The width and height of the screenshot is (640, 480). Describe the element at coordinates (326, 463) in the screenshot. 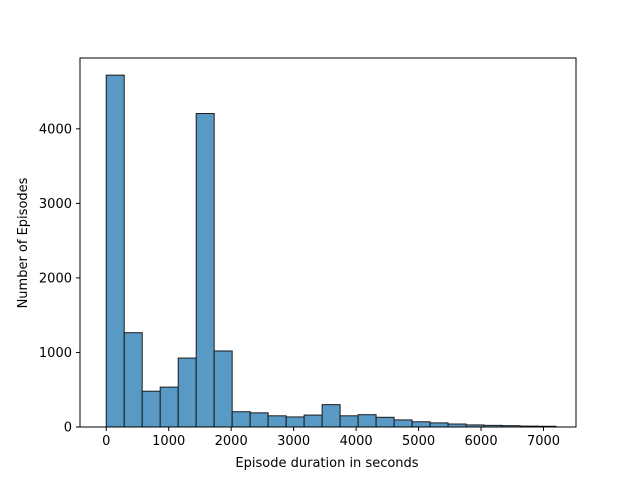

I see `x-axis-label: Episode duration in seconds` at that location.